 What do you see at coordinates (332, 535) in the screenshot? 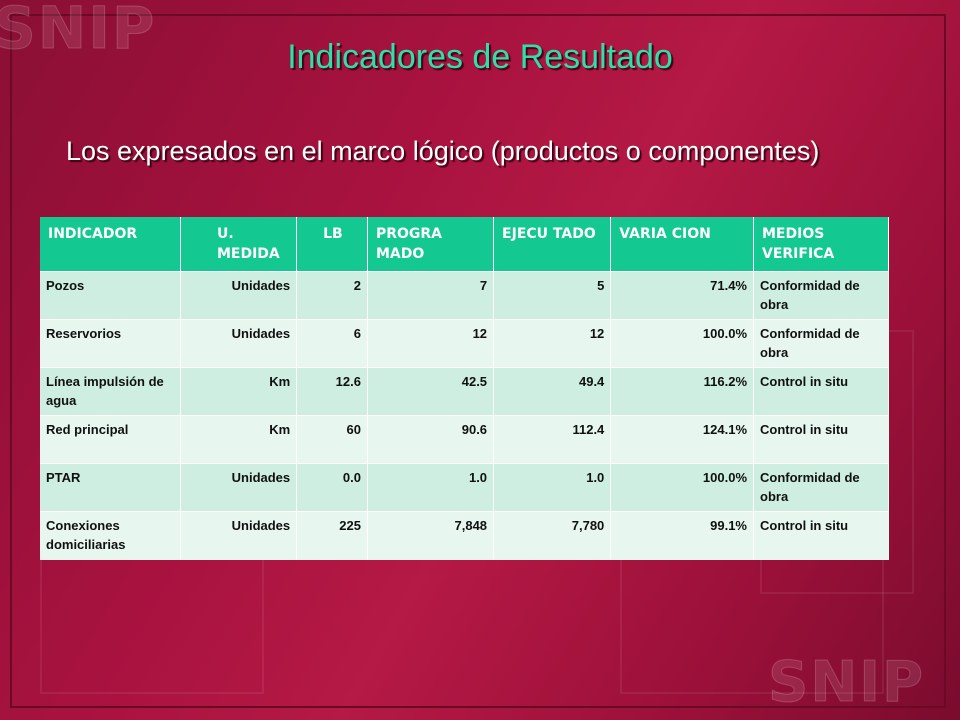
I see `cell-lb: 225` at bounding box center [332, 535].